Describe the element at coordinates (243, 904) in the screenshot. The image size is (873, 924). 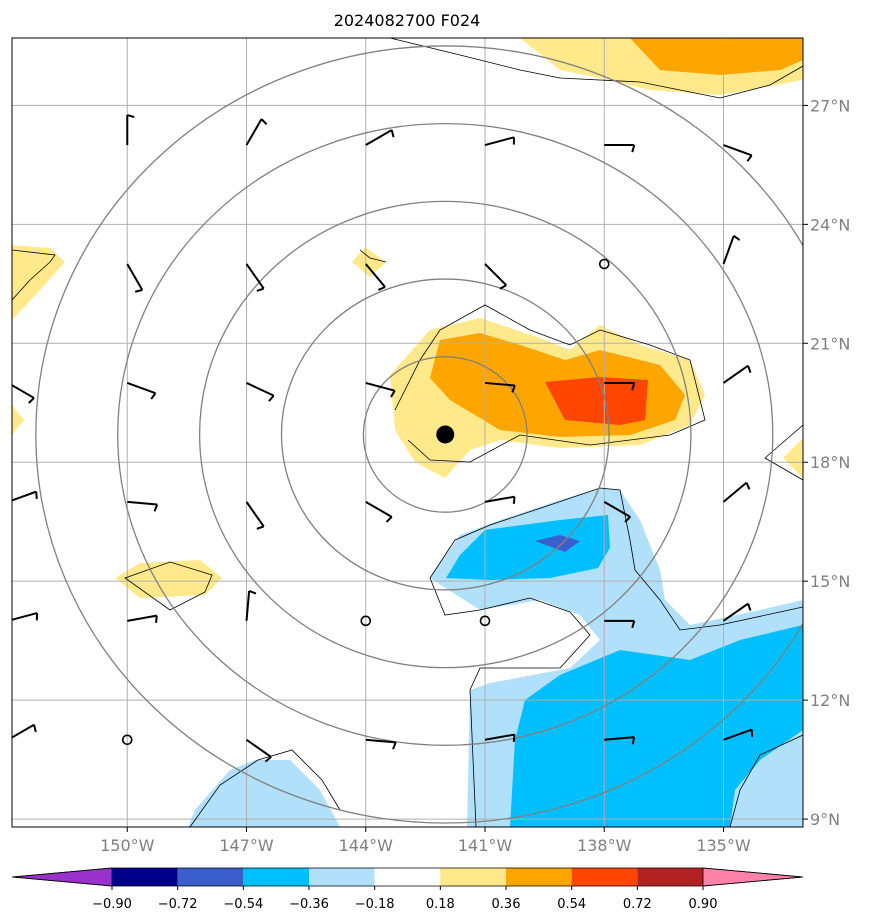
I see `colorbar-label: −0.54` at that location.